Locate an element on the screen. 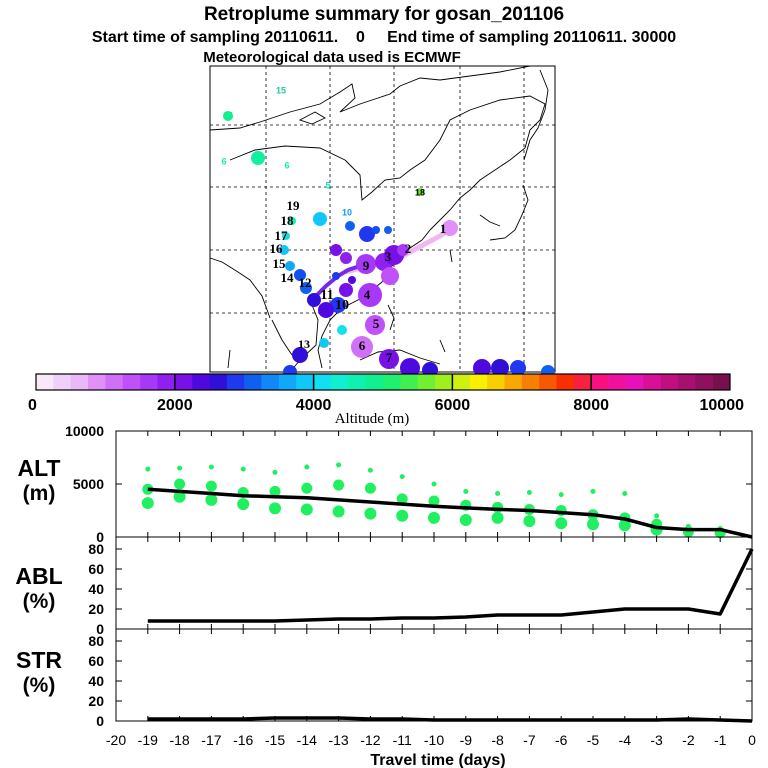 Image resolution: width=768 pixels, height=768 pixels. map-day-label: 7 is located at coordinates (389, 357).